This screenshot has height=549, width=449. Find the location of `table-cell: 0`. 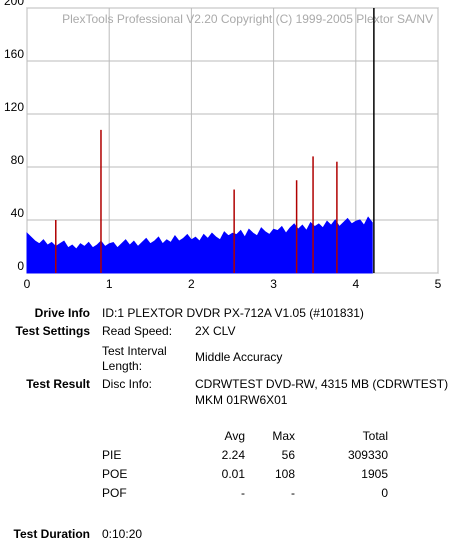

table-cell: 0 is located at coordinates (384, 493).